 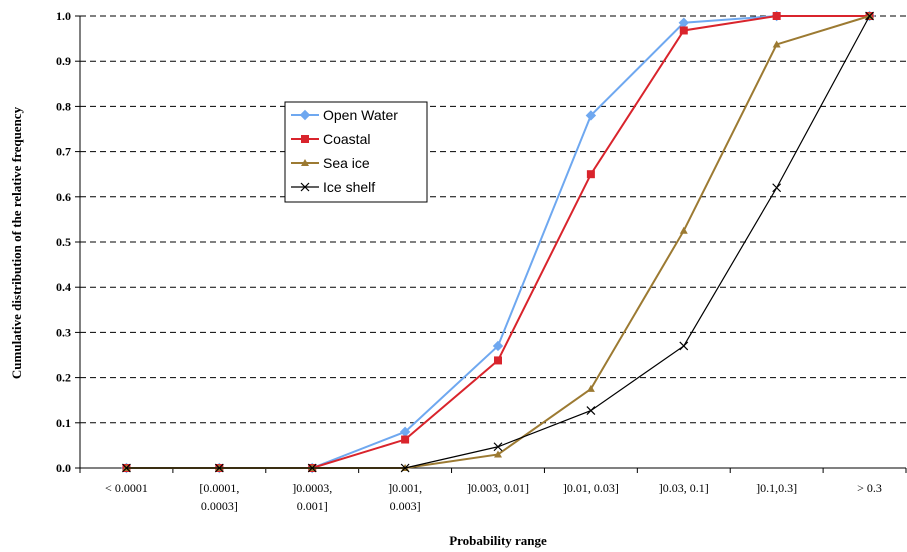 What do you see at coordinates (126, 488) in the screenshot?
I see `x-tick-label: < 0.0001` at bounding box center [126, 488].